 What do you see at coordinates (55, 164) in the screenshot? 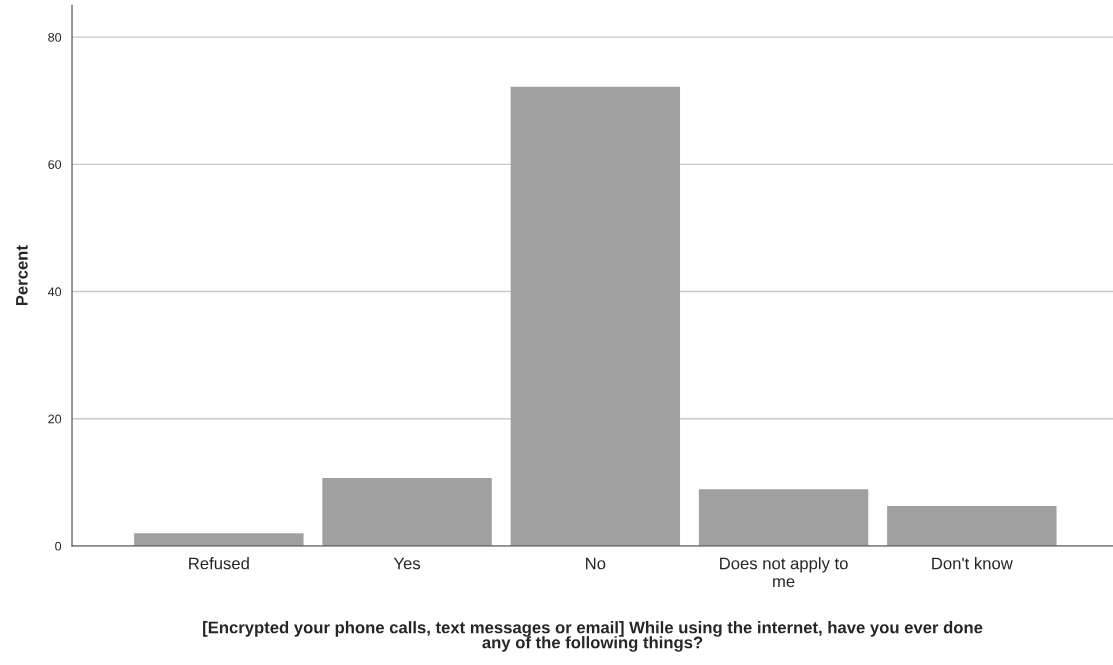
I see `y-tick-label: 60` at bounding box center [55, 164].